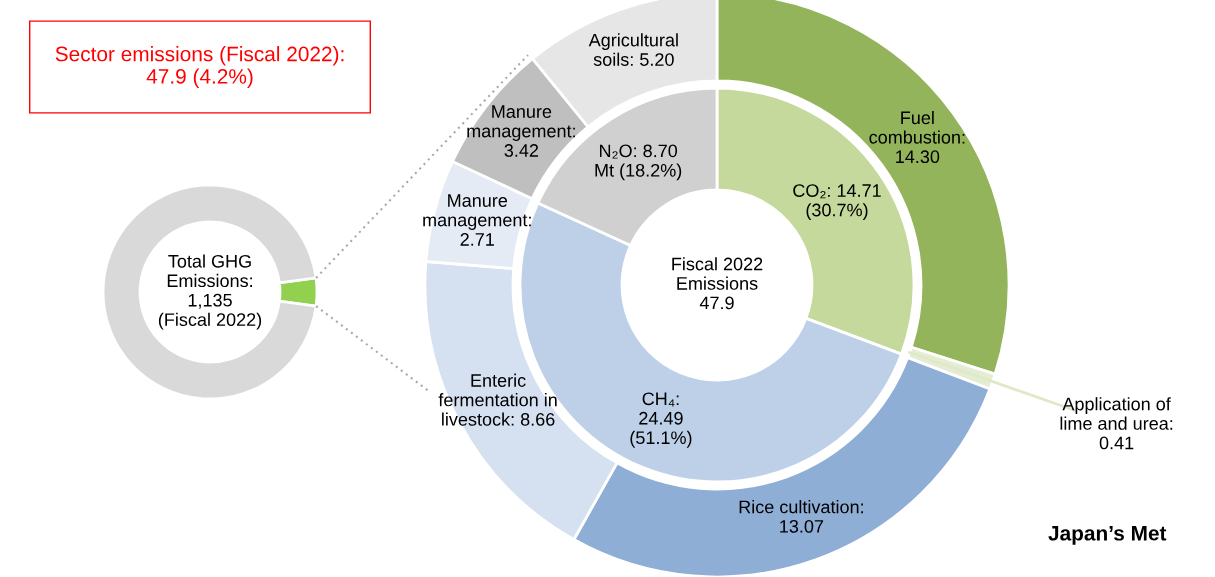 Image resolution: width=1215 pixels, height=577 pixels. Describe the element at coordinates (633, 49) in the screenshot. I see `data-label: Agricultural soils: 5.20` at that location.